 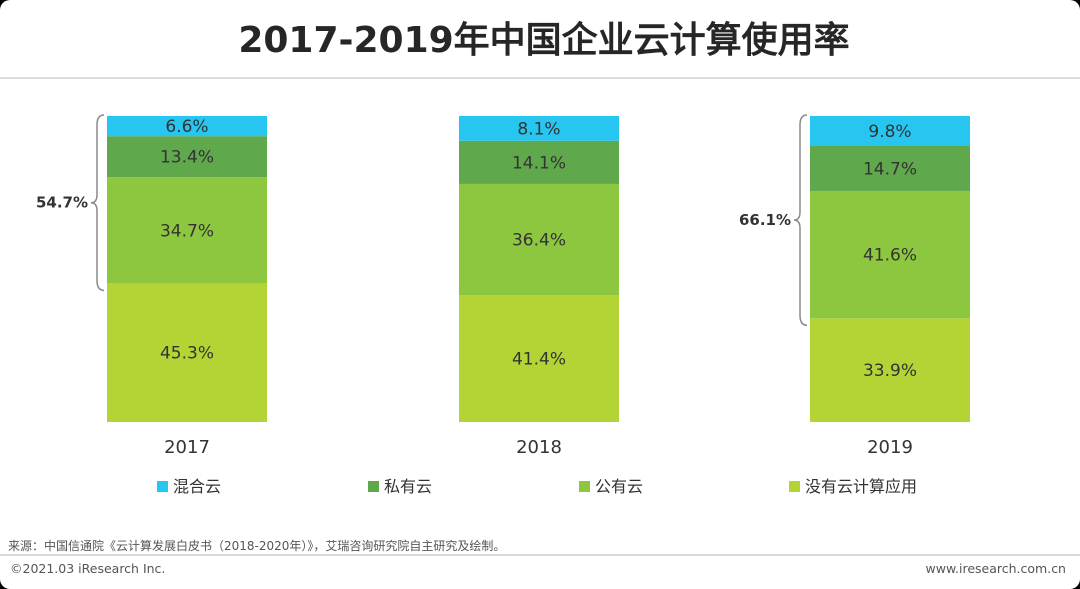 I want to click on x-tick-label: 2019, so click(x=890, y=447).